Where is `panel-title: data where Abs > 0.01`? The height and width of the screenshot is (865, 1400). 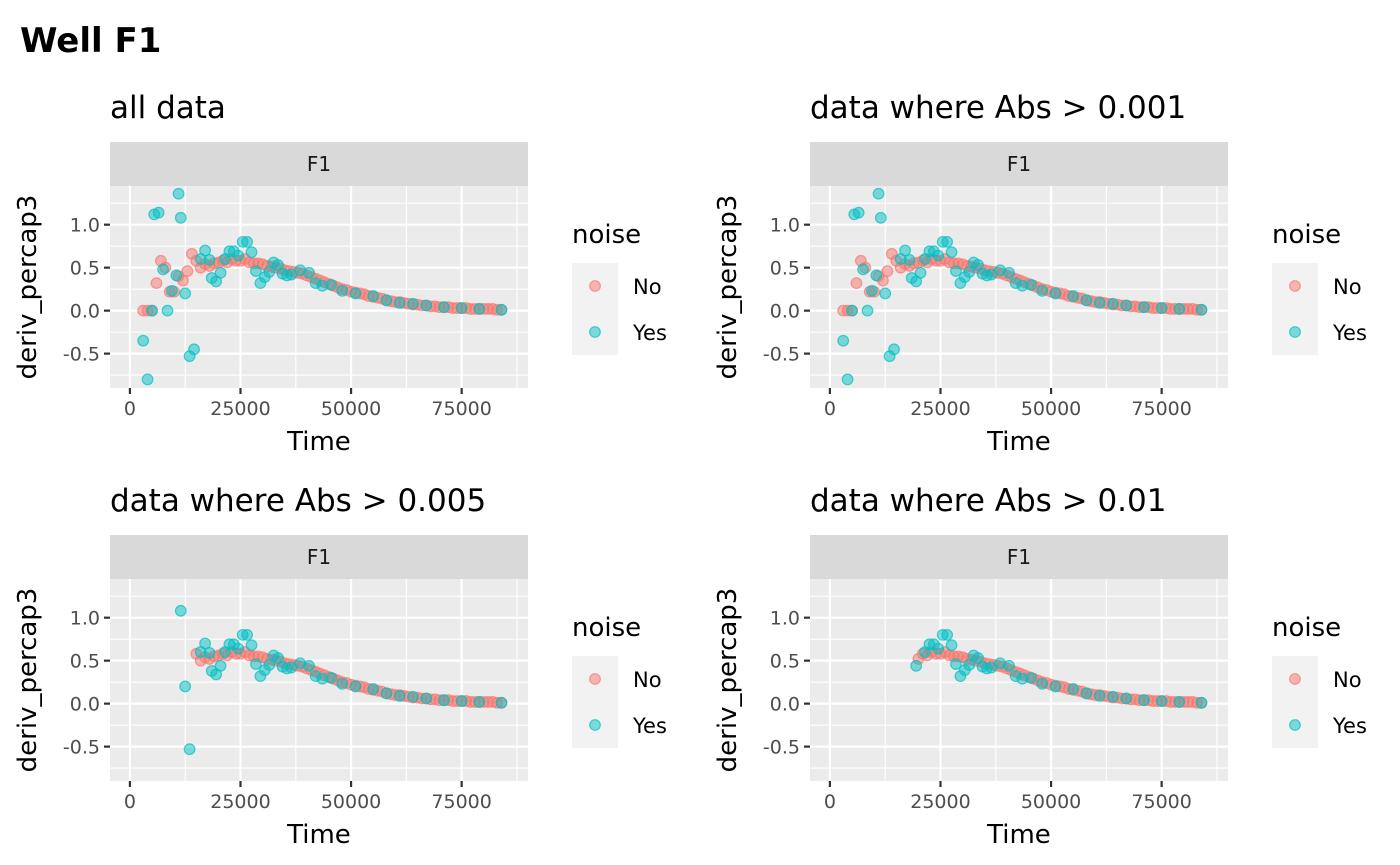 panel-title: data where Abs > 0.01 is located at coordinates (988, 501).